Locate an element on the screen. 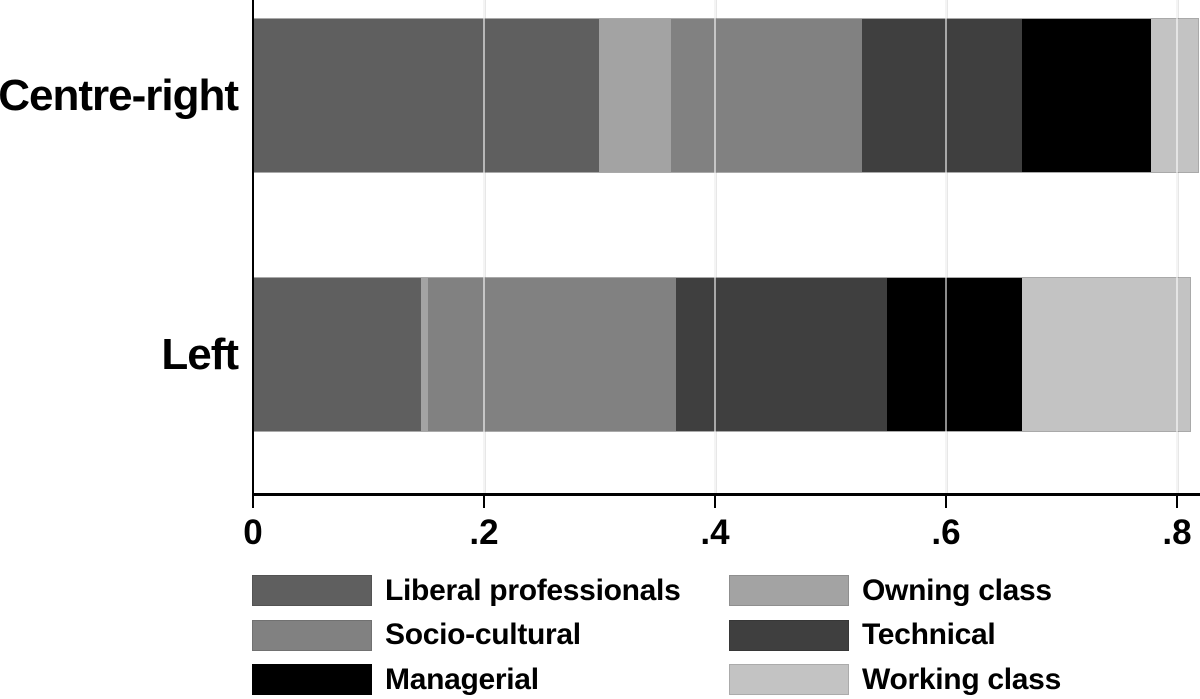  x-tick-label-2: .2 is located at coordinates (484, 532).